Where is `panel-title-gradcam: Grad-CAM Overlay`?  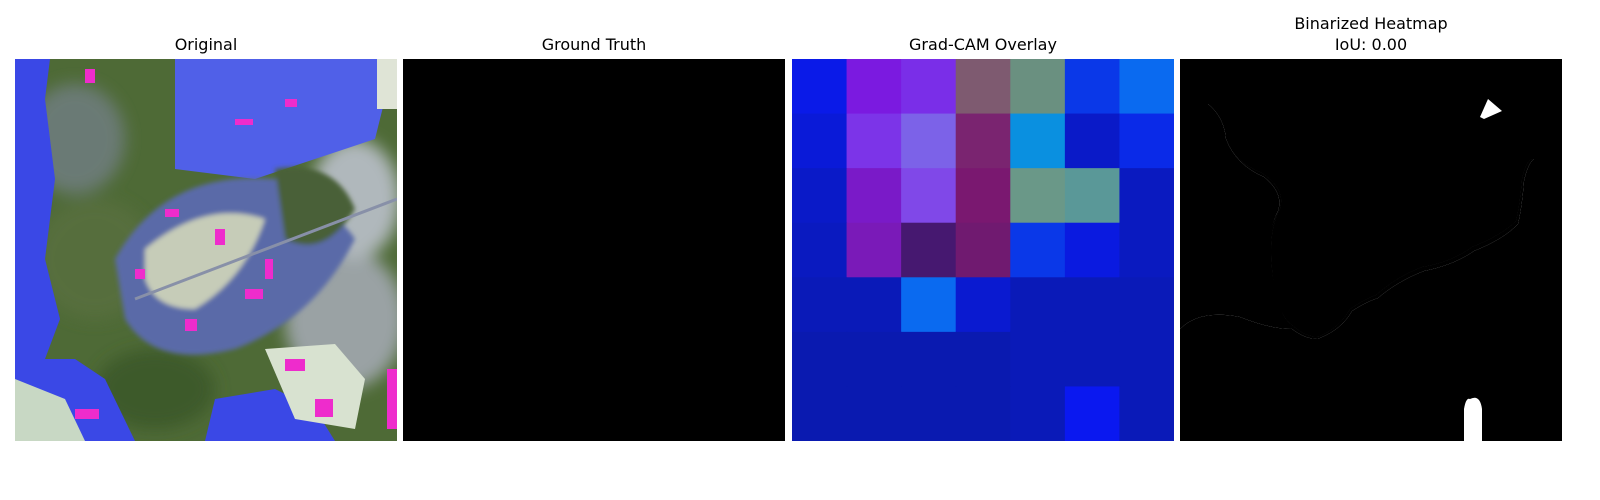 panel-title-gradcam: Grad-CAM Overlay is located at coordinates (983, 44).